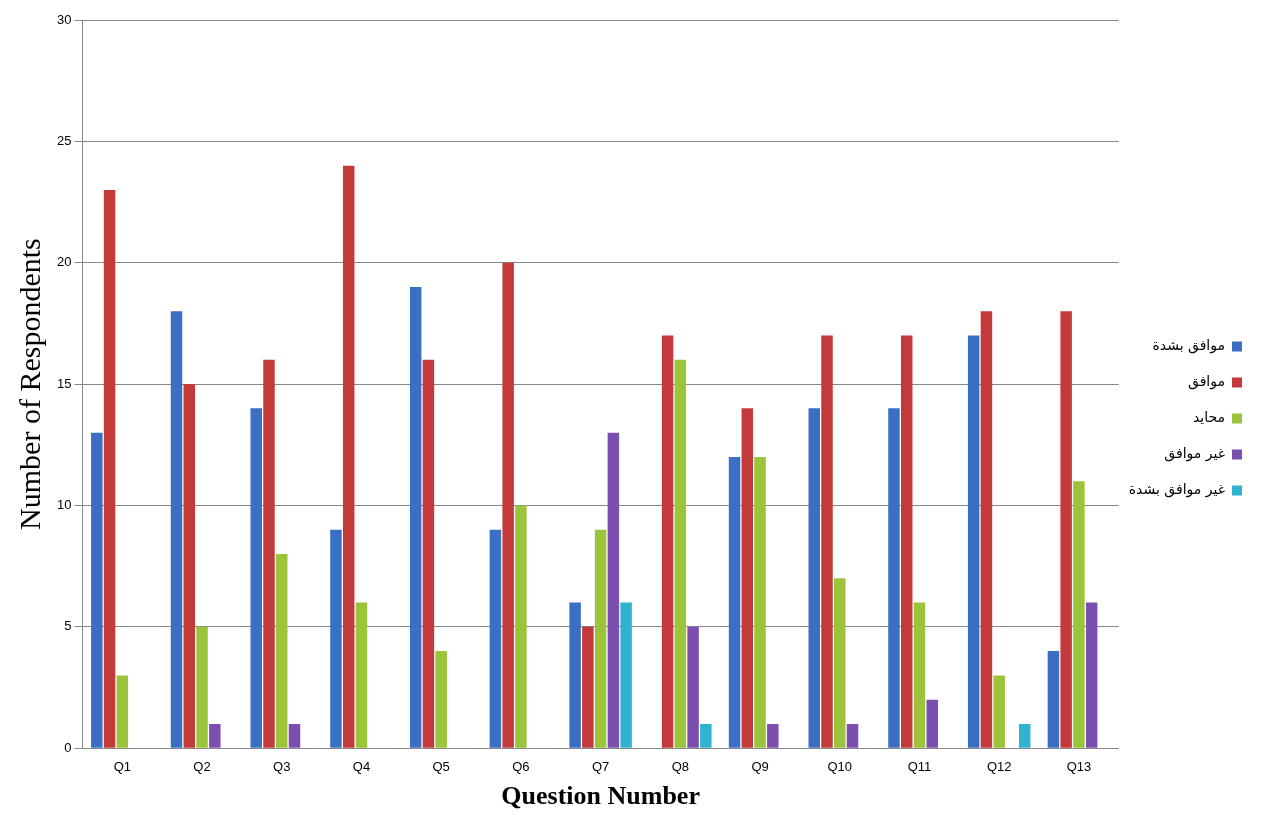 This screenshot has width=1274, height=827. Describe the element at coordinates (441, 766) in the screenshot. I see `x-tick-label: Q5` at that location.